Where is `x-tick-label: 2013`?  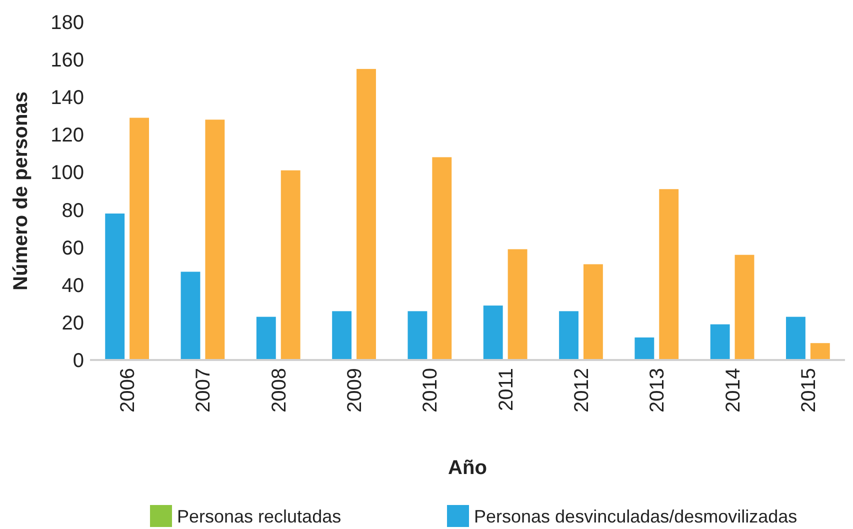
x-tick-label: 2013 is located at coordinates (657, 390).